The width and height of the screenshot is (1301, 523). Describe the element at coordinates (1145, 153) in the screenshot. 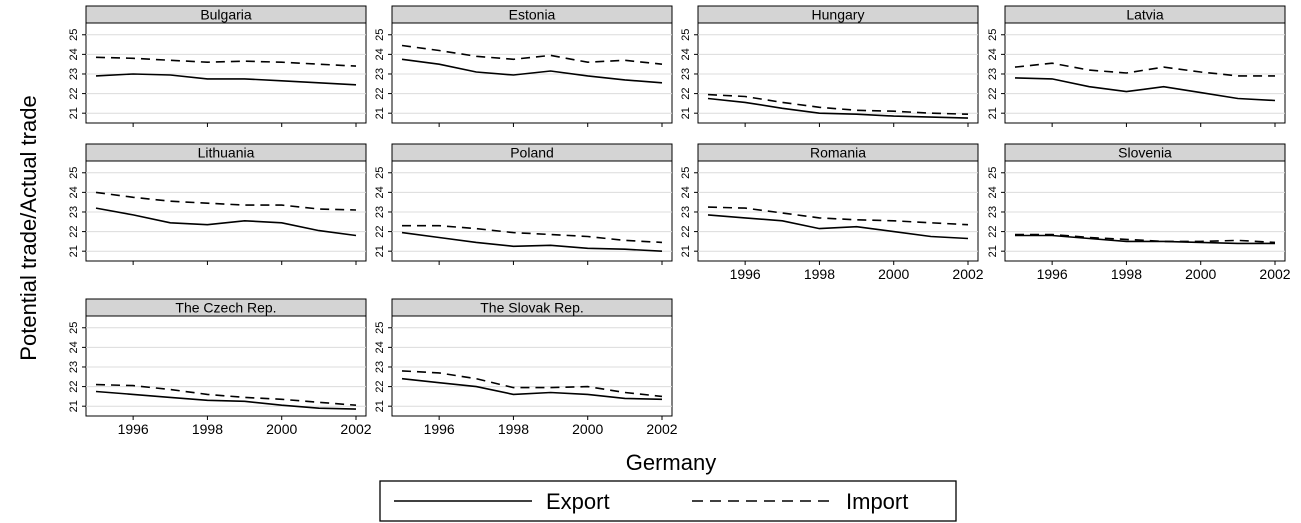

I see `panel-title: Slovenia` at that location.